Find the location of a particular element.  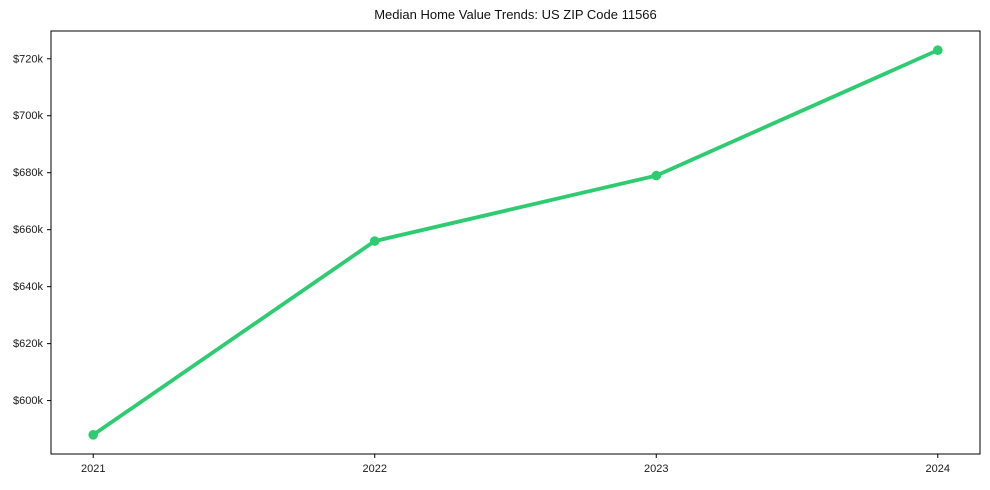

y-axis-tick-label: $680k is located at coordinates (28, 173).